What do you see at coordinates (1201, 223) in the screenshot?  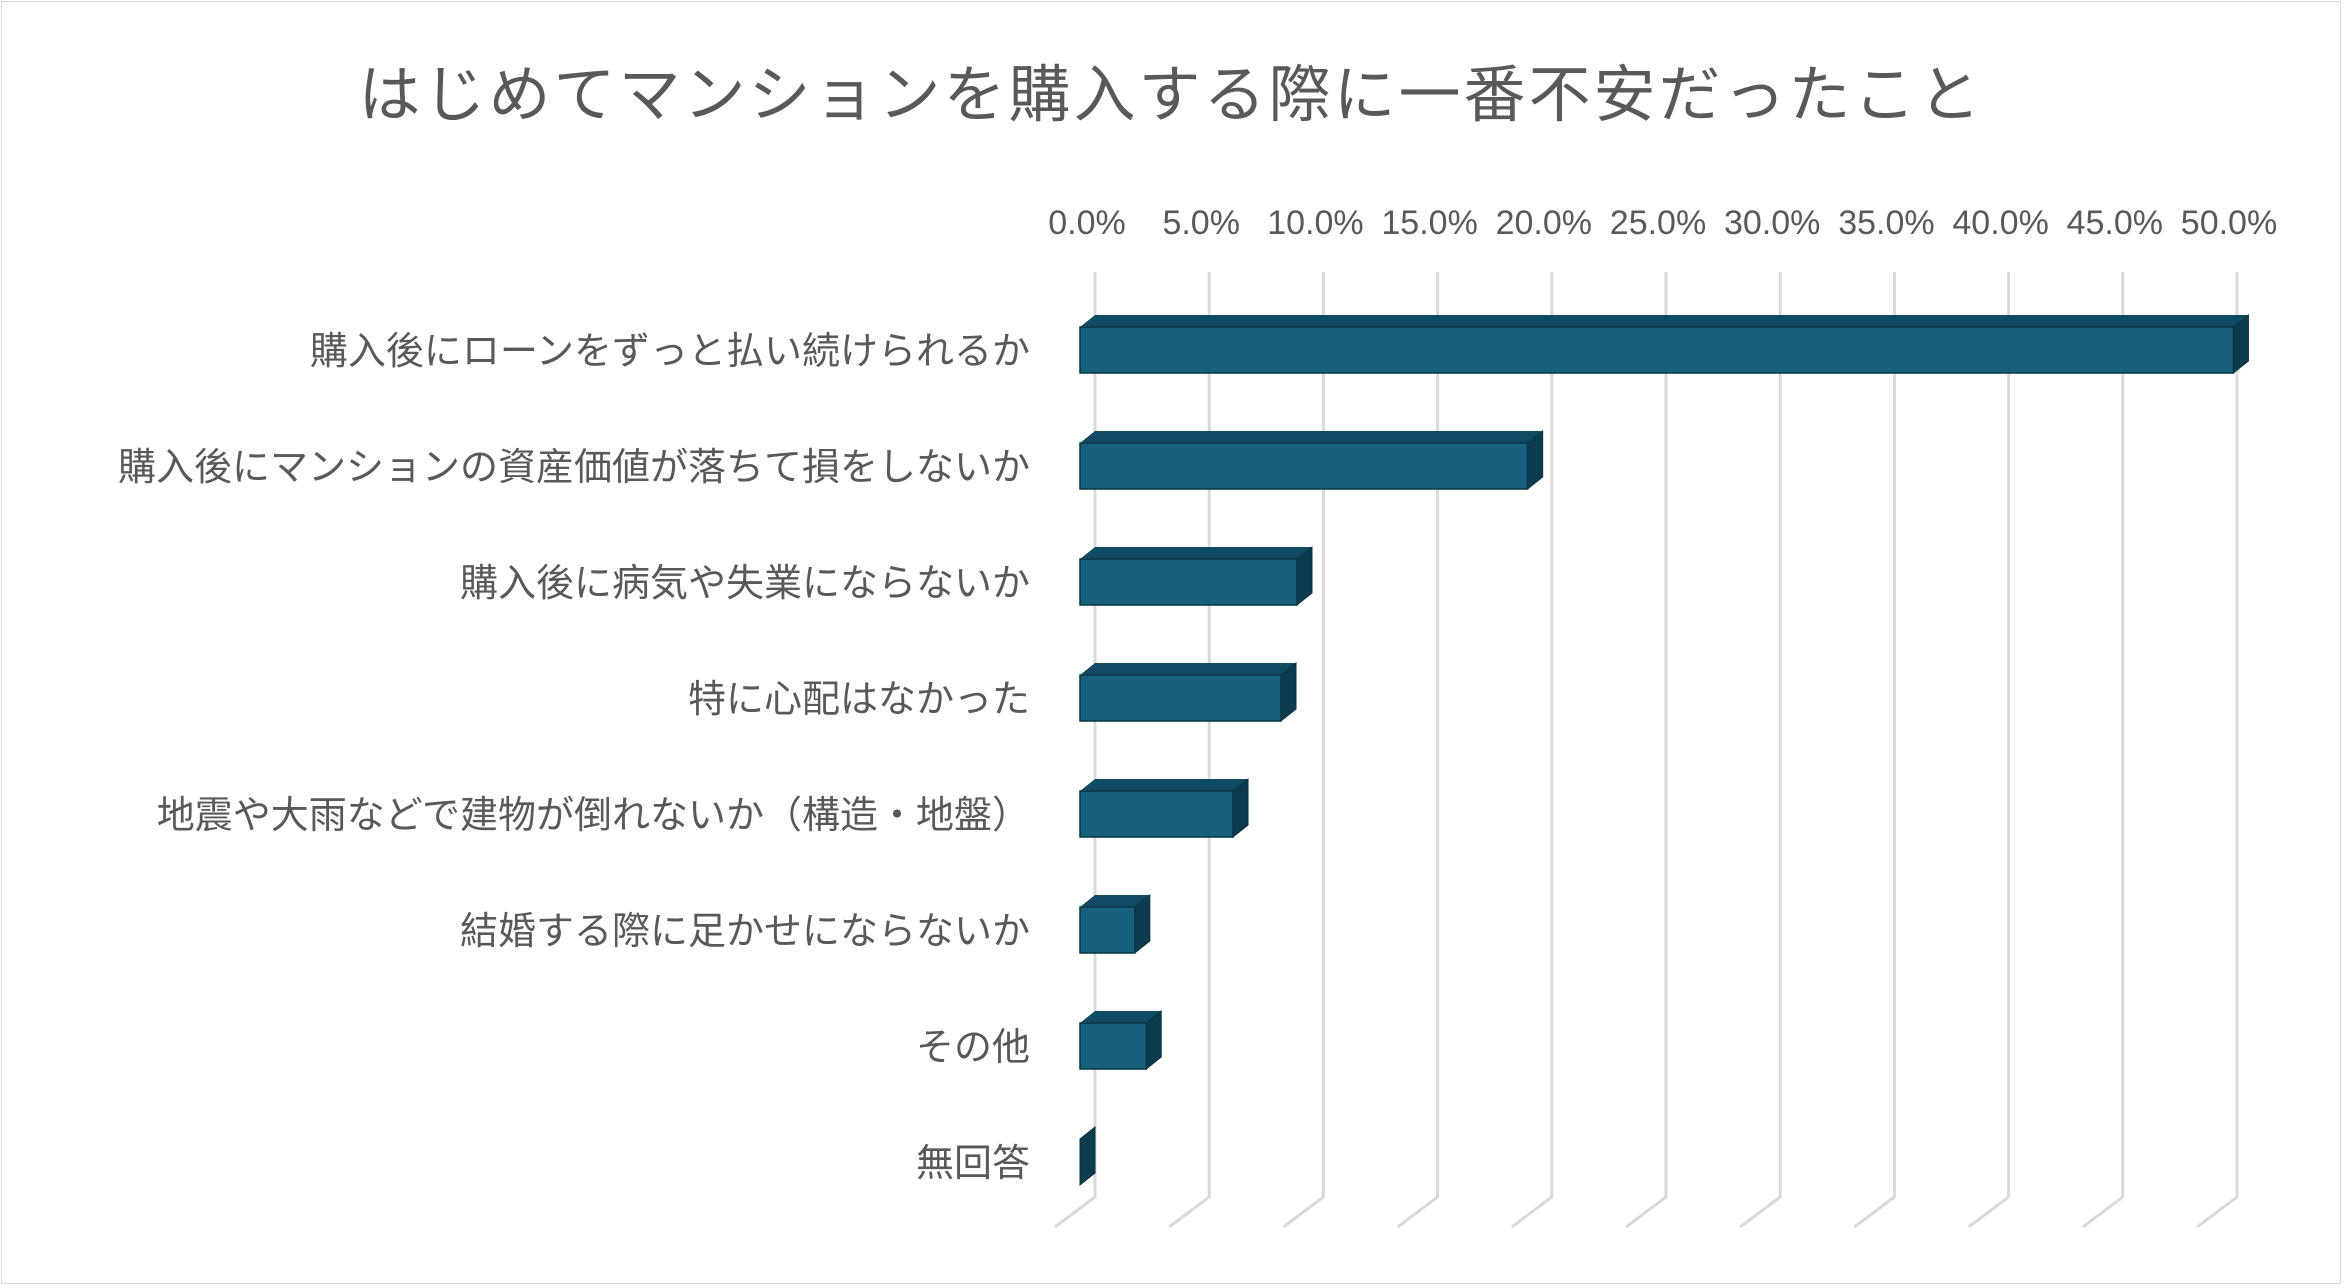 I see `x-tick-label: 5.0%` at bounding box center [1201, 223].